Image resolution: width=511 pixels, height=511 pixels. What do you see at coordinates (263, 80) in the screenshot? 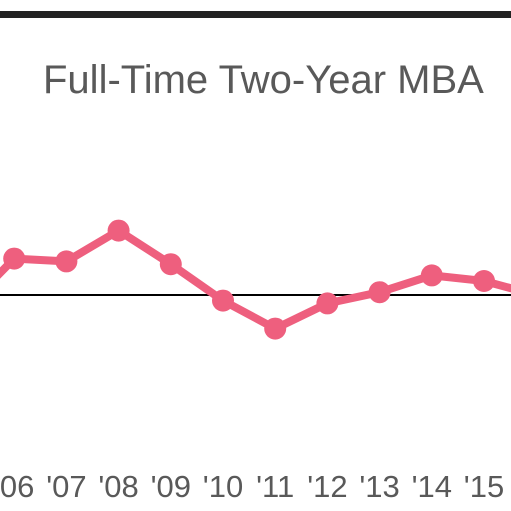
I see `chart-title: Full-Time Two-Year MBA` at bounding box center [263, 80].